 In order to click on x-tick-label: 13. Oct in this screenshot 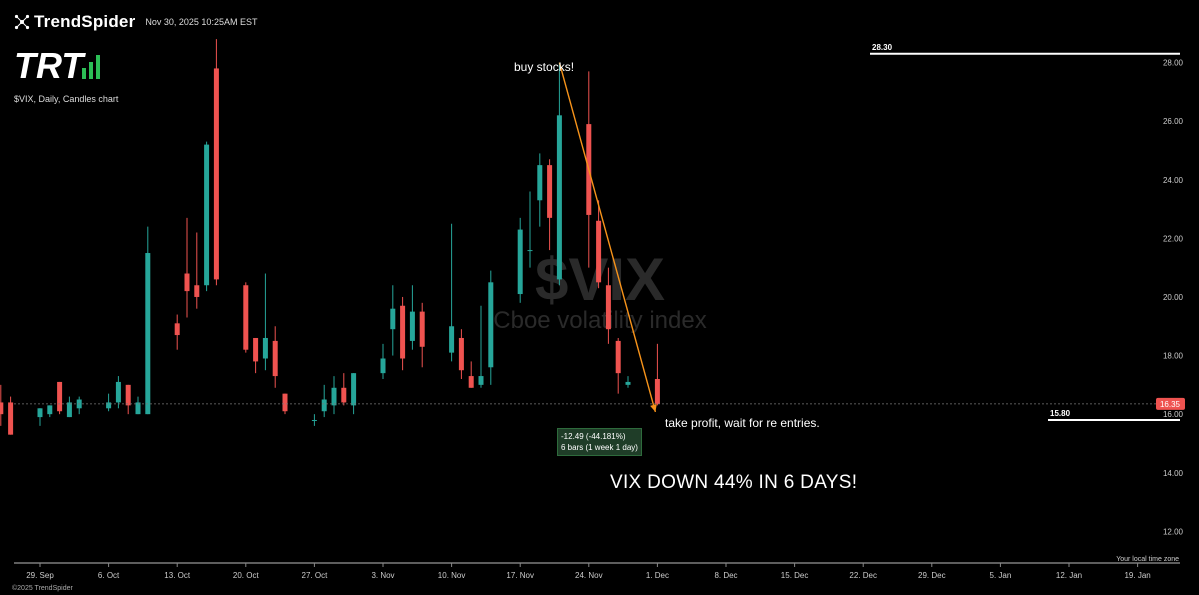, I will do `click(177, 575)`.